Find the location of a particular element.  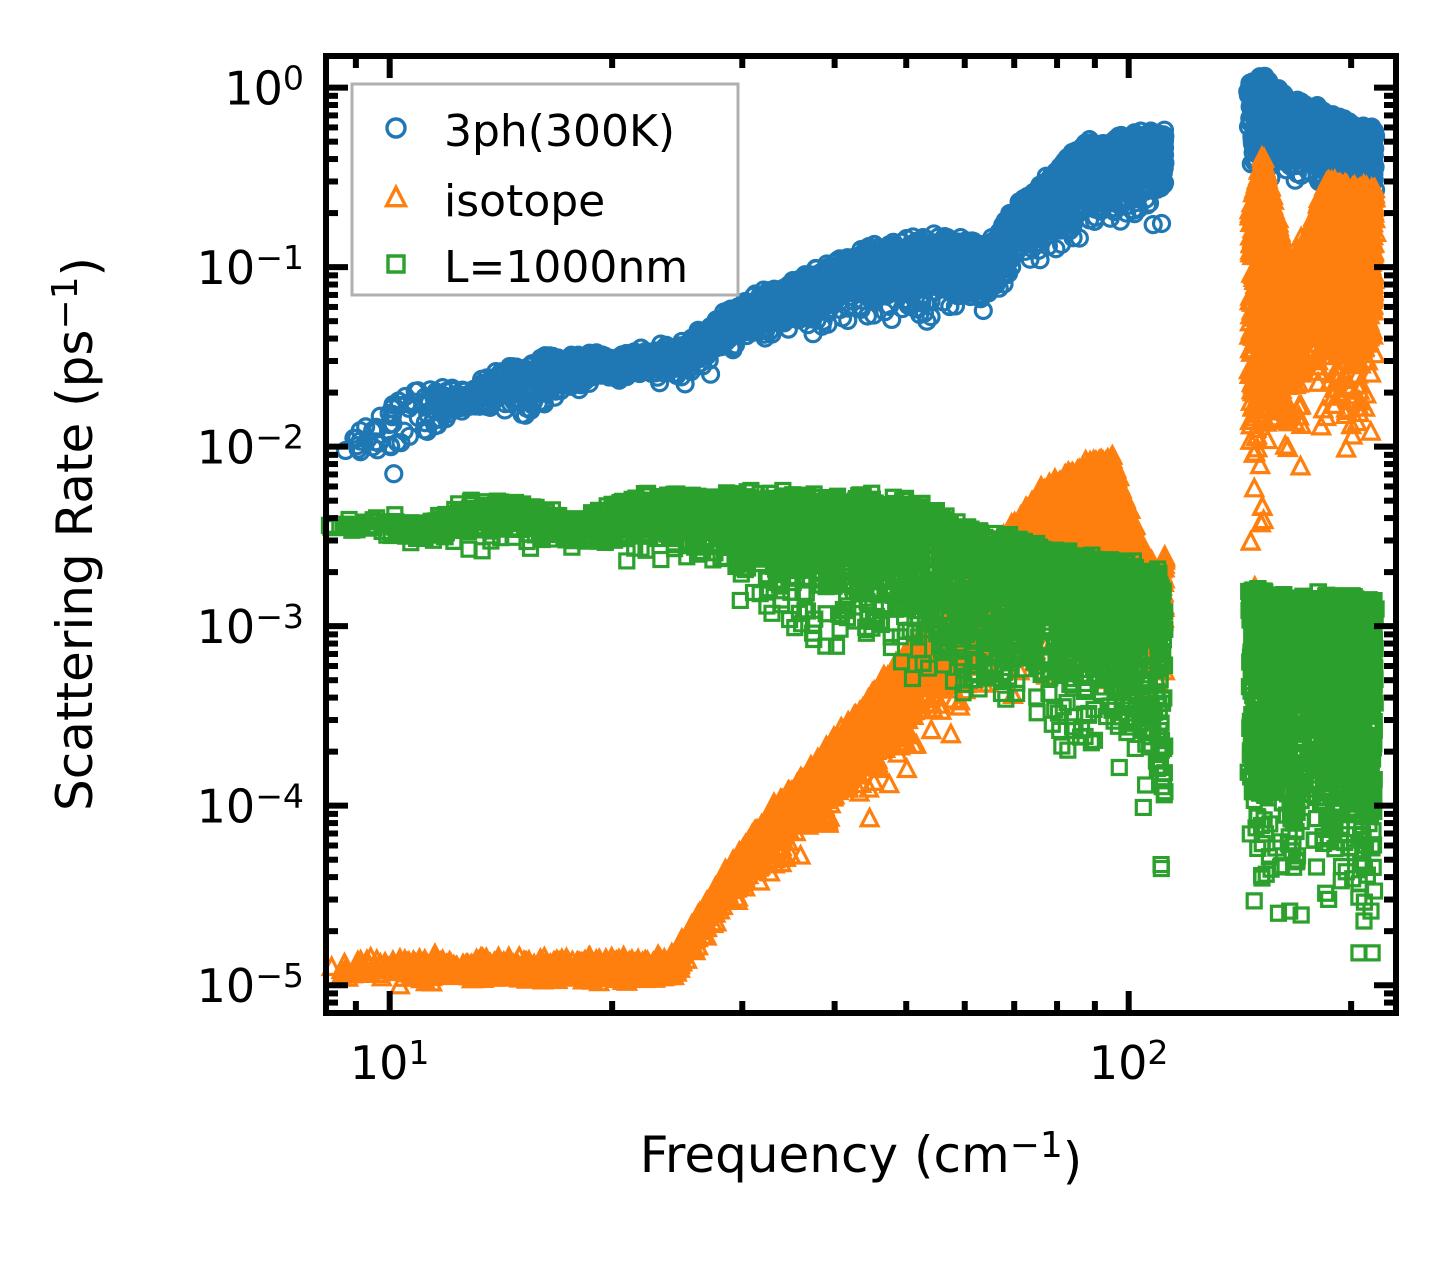

svg-text: 10⁻¹ is located at coordinates (250, 266).